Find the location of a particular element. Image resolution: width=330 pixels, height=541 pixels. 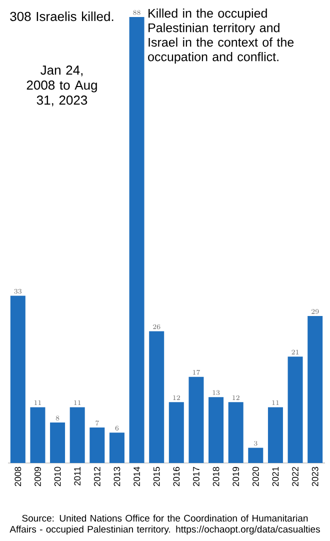

source-note: Source: United Nations Office for the Coordination of Humanitarian Affairs - occupied Palestinian territory. https://ochaopt.org/data/casualties is located at coordinates (165, 524).